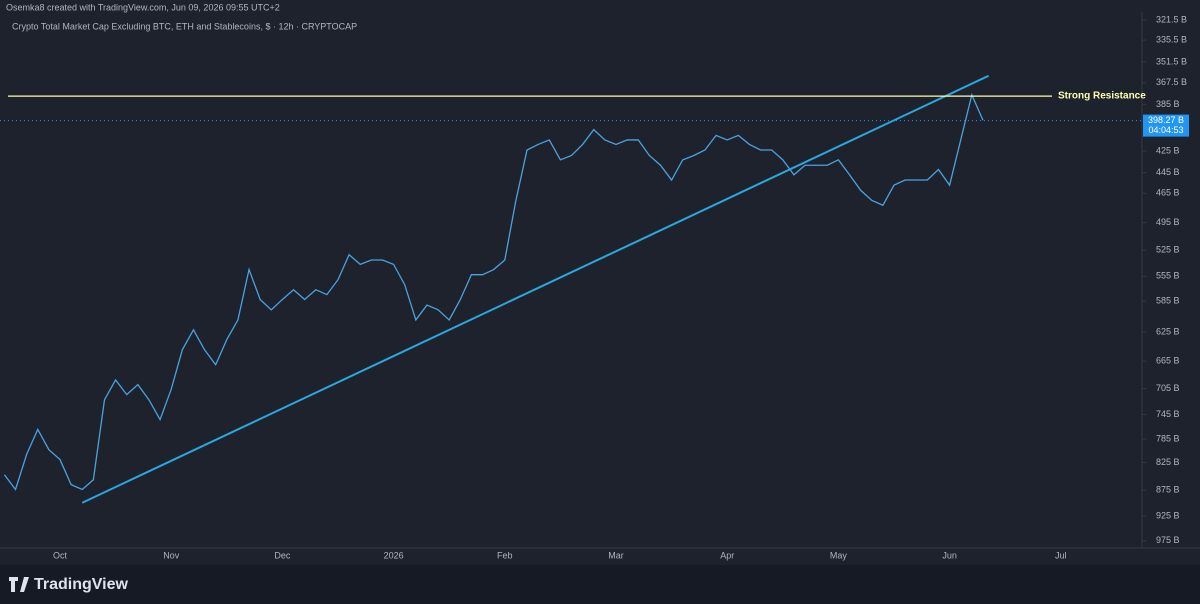 The image size is (1200, 604). I want to click on y-tick-label: 495 B, so click(1168, 222).